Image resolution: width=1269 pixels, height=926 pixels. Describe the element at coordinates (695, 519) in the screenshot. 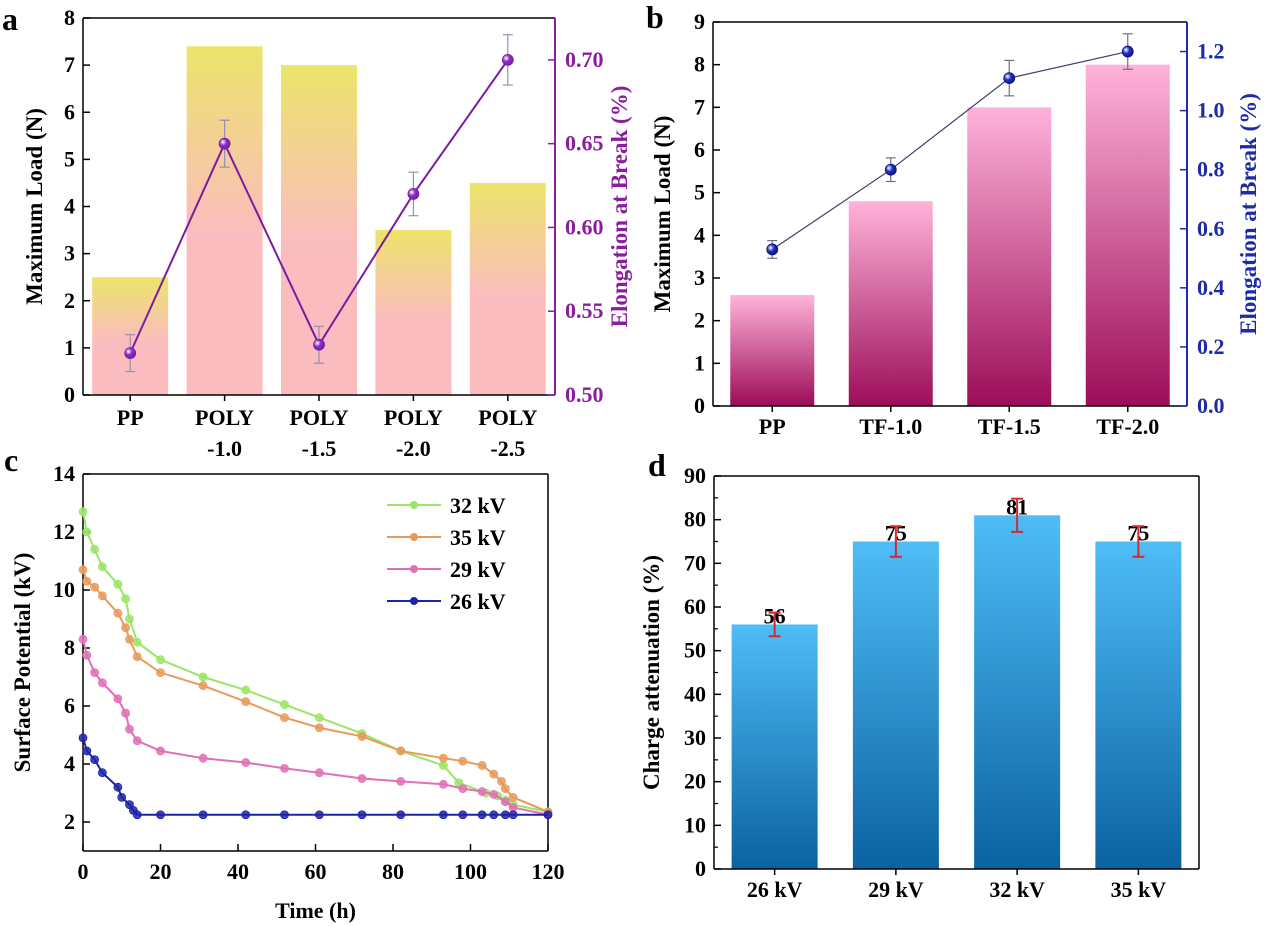

I see `d-ytick-label: 80` at that location.